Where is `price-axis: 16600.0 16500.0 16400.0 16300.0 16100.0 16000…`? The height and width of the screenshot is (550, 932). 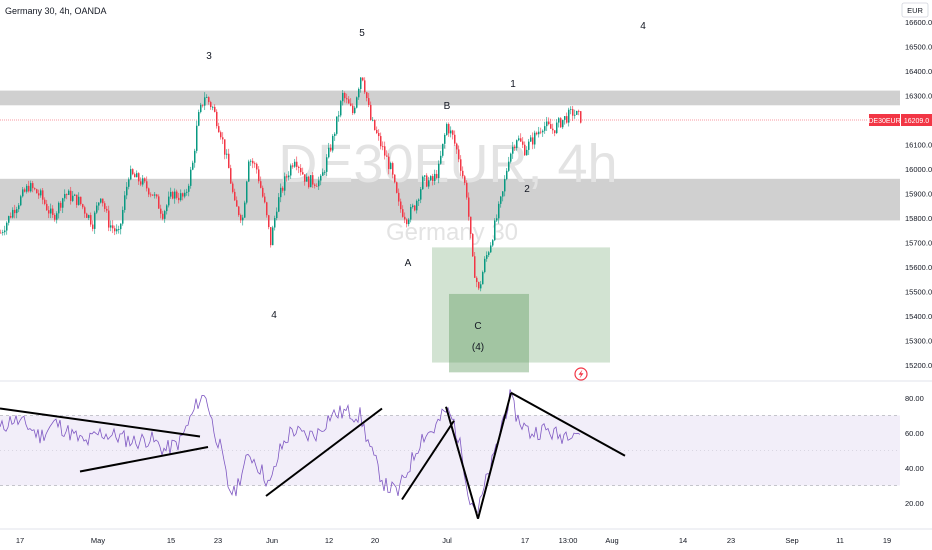 price-axis: 16600.0 16500.0 16400.0 16300.0 16100.0 16000… is located at coordinates (918, 194).